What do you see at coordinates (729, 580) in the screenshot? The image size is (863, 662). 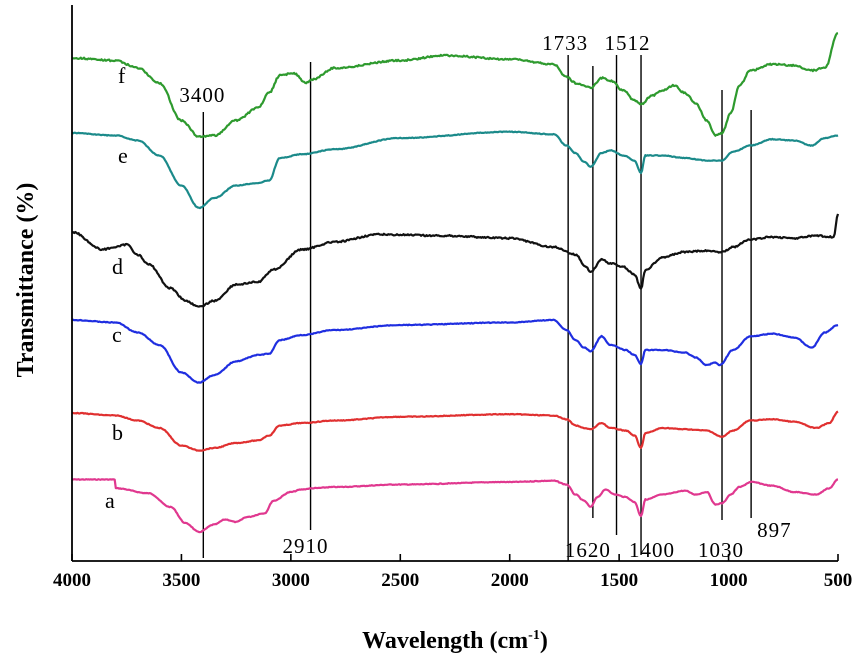 I see `x-tick-label: 1000` at bounding box center [729, 580].